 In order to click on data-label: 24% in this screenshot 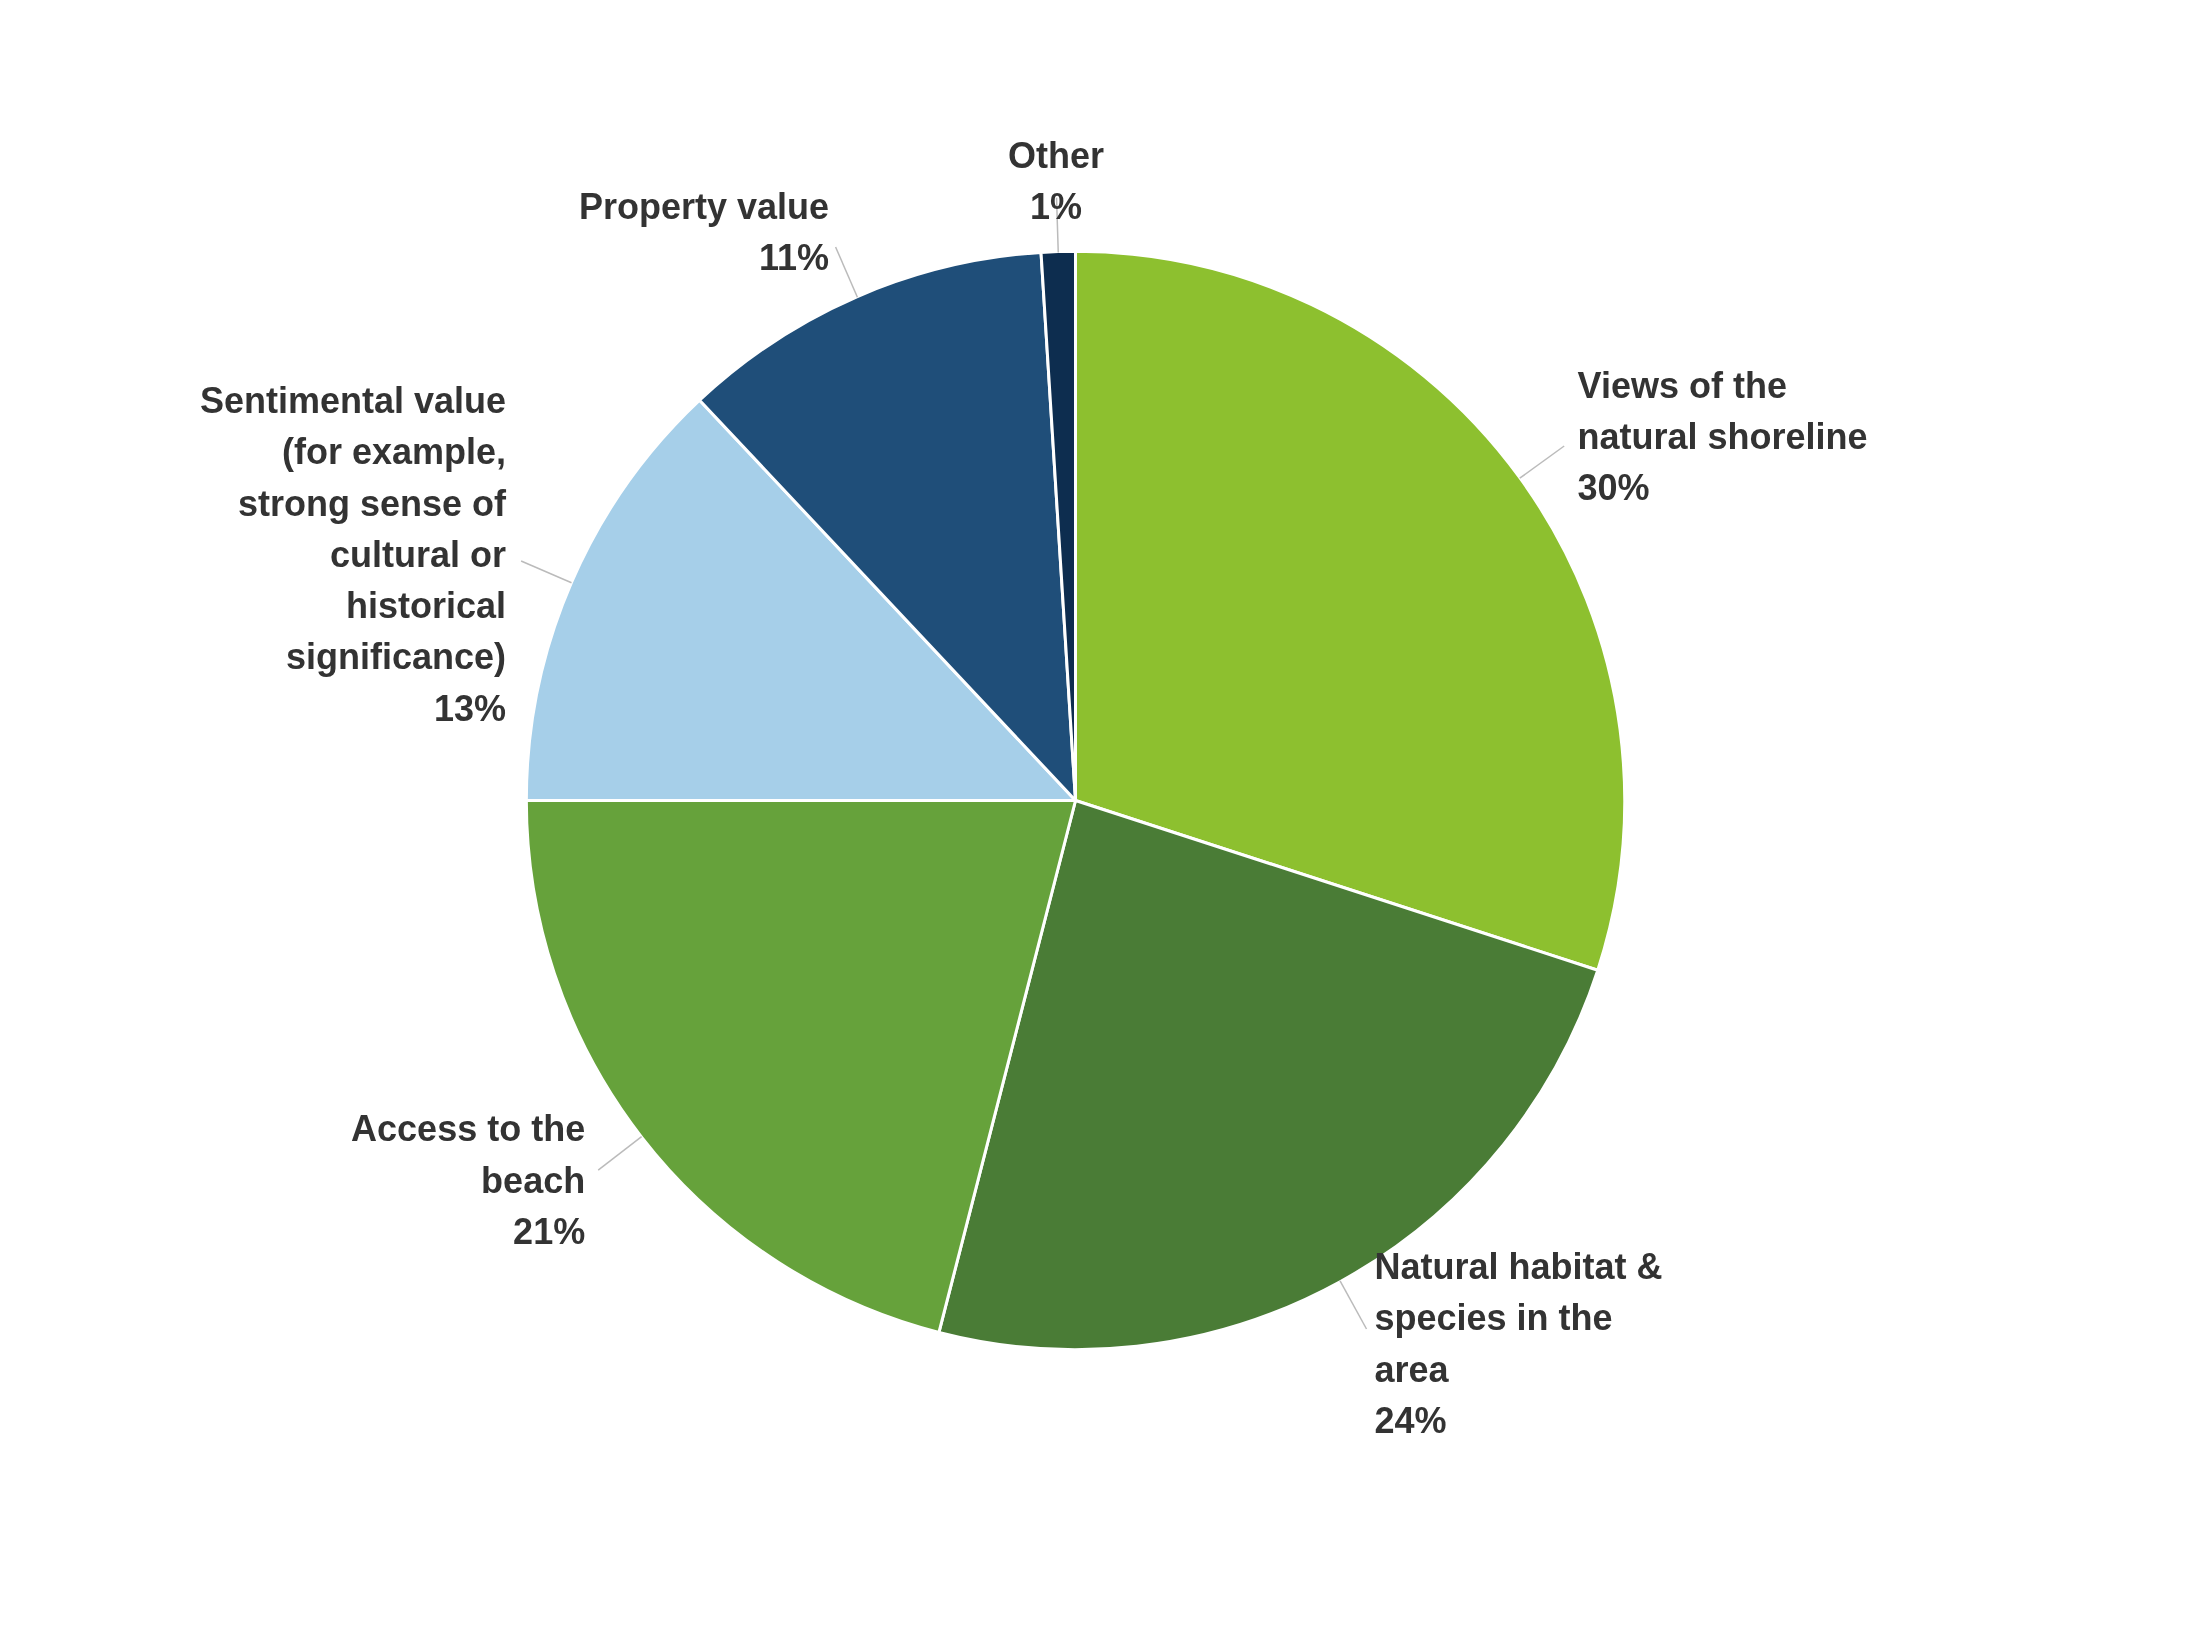, I will do `click(1410, 1420)`.